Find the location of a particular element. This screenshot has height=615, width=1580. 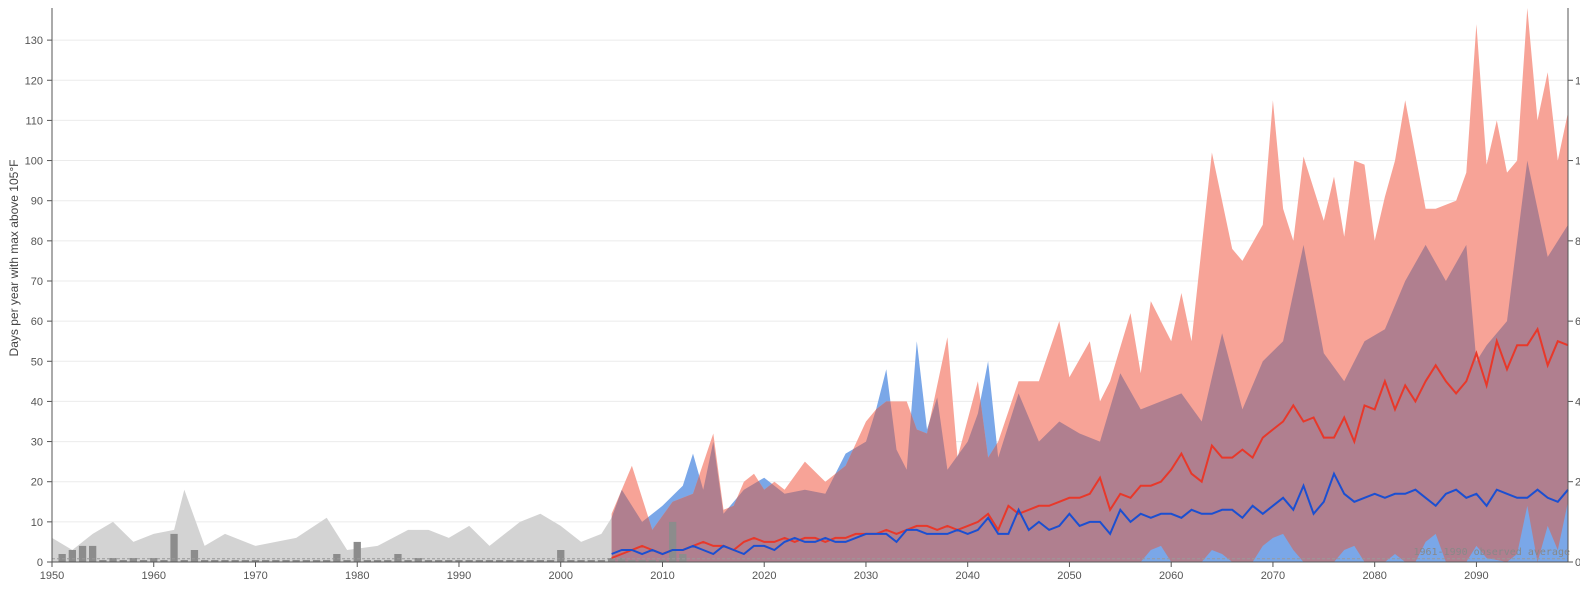

x-tick-label: 2090 is located at coordinates (1476, 576).